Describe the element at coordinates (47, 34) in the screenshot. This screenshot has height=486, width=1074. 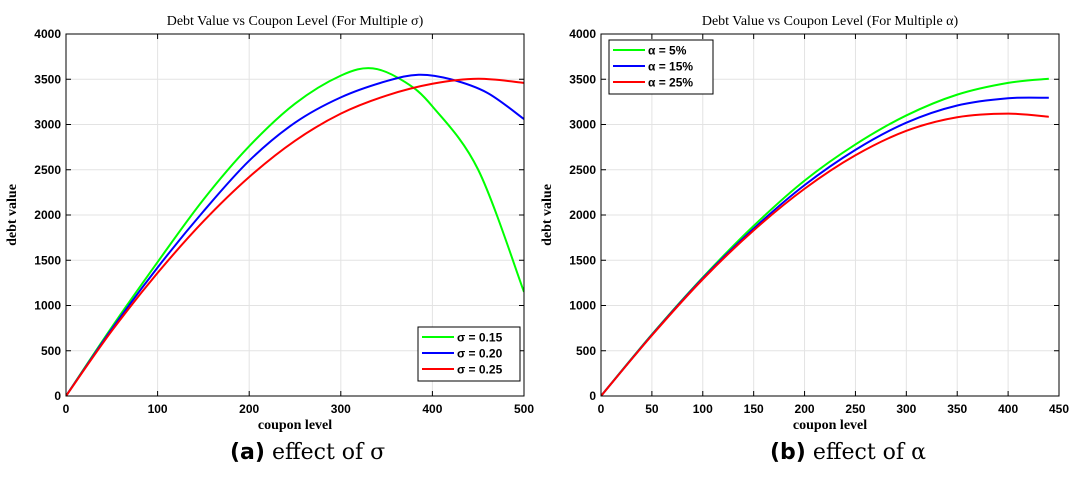
I see `chart-a-ytick-label-8: 4000` at that location.